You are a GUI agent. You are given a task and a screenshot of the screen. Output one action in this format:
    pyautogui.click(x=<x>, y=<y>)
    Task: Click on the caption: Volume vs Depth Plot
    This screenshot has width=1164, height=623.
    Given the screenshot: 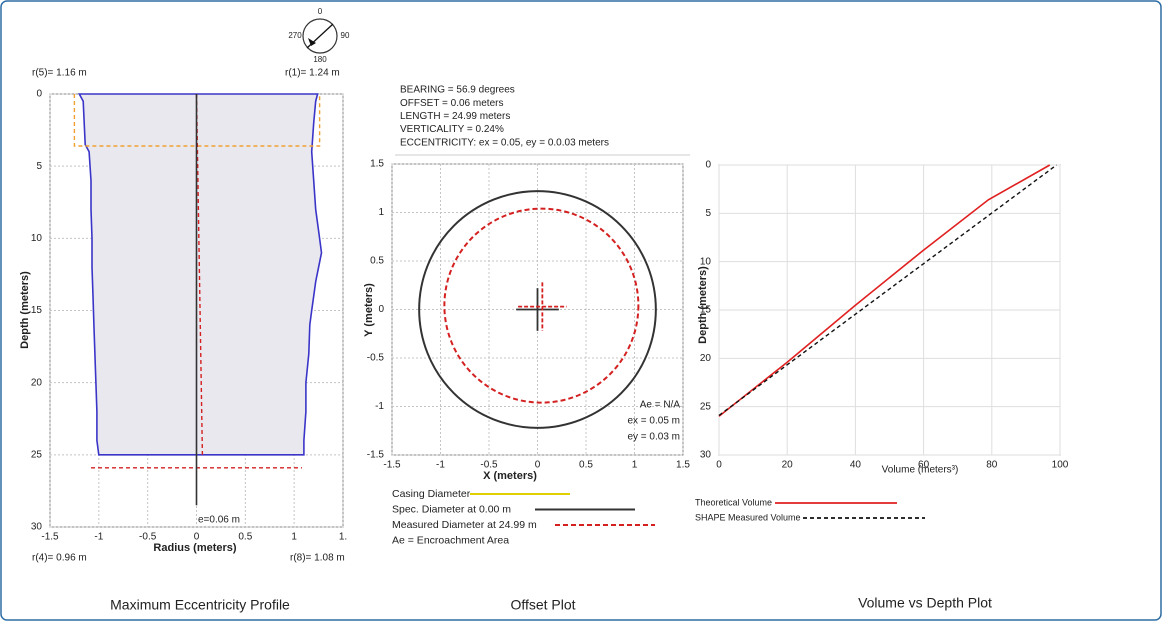 What is the action you would take?
    pyautogui.click(x=925, y=603)
    